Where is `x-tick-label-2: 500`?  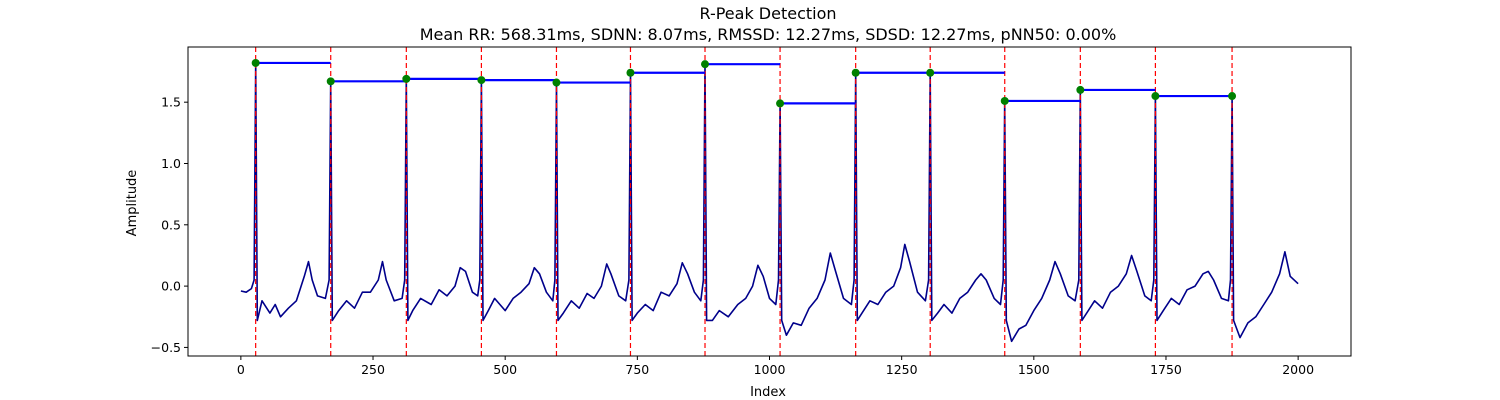
x-tick-label-2: 500 is located at coordinates (505, 369).